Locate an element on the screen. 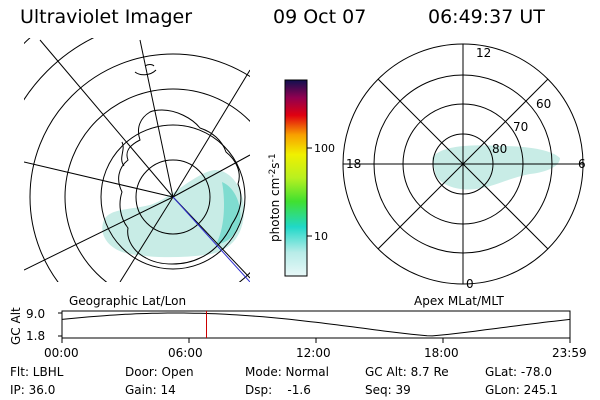  colorbar-tick-100: 100 is located at coordinates (324, 148).